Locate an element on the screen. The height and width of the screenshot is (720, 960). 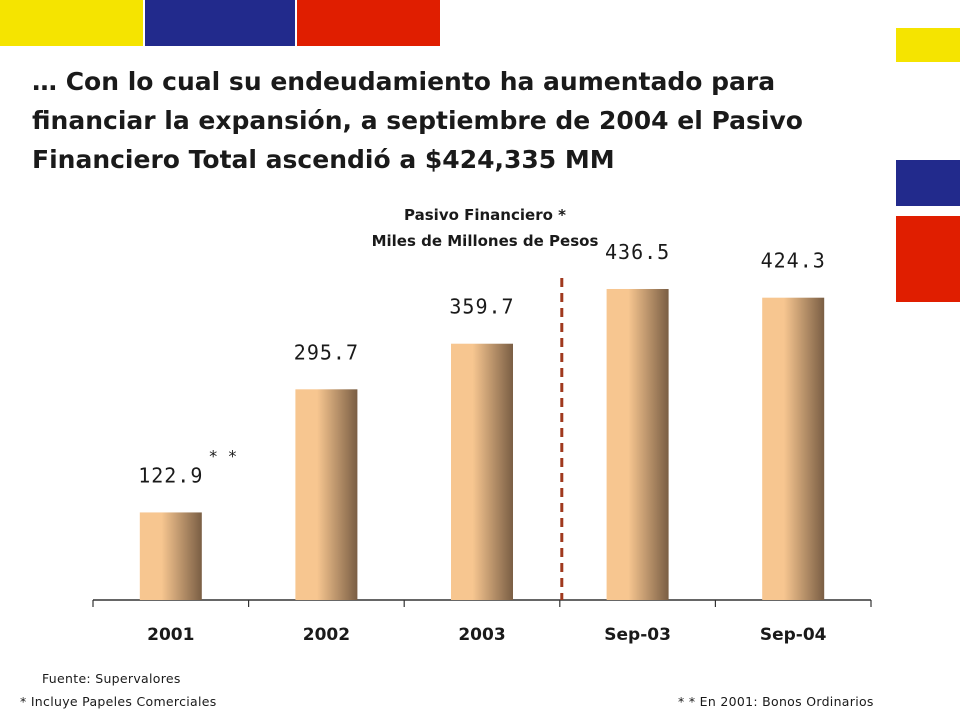
bar-2001 is located at coordinates (170, 556).